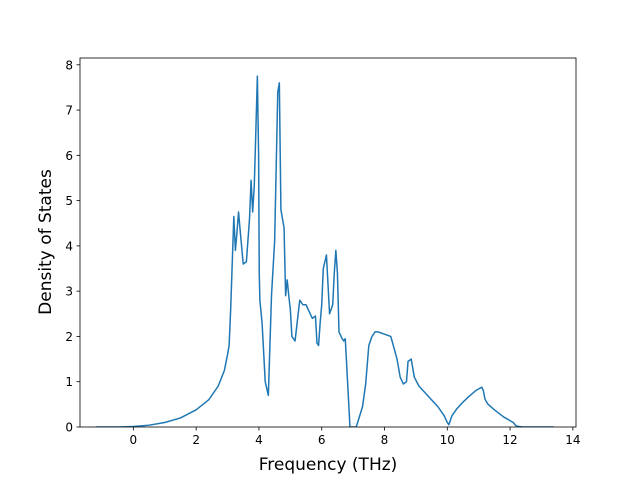  What do you see at coordinates (572, 440) in the screenshot?
I see `x-tick-label: 14` at bounding box center [572, 440].